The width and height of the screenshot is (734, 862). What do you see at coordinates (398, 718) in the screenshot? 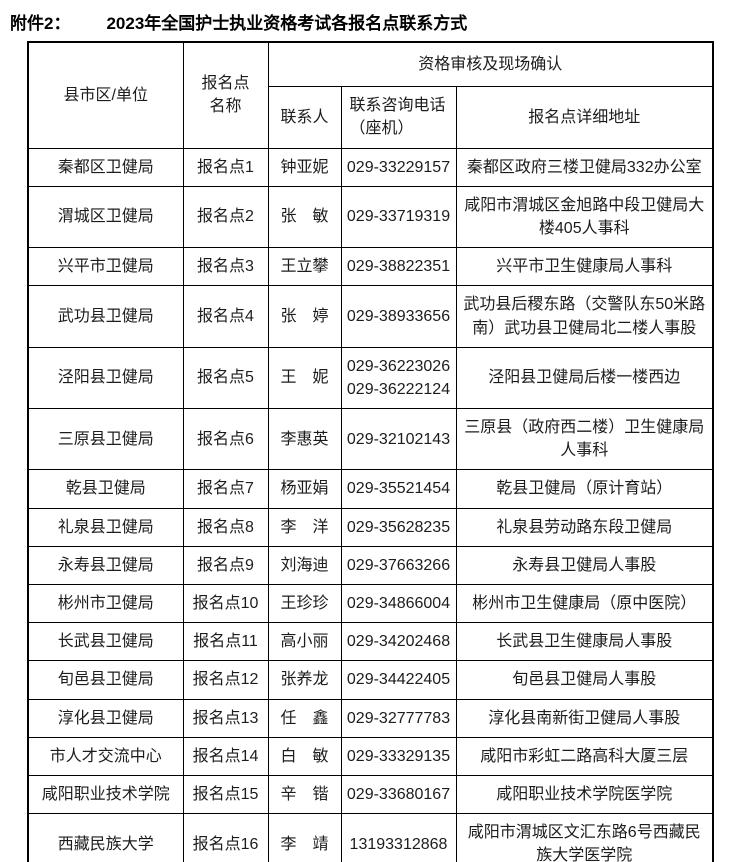
I see `phone-cell: 029-32777783` at bounding box center [398, 718].